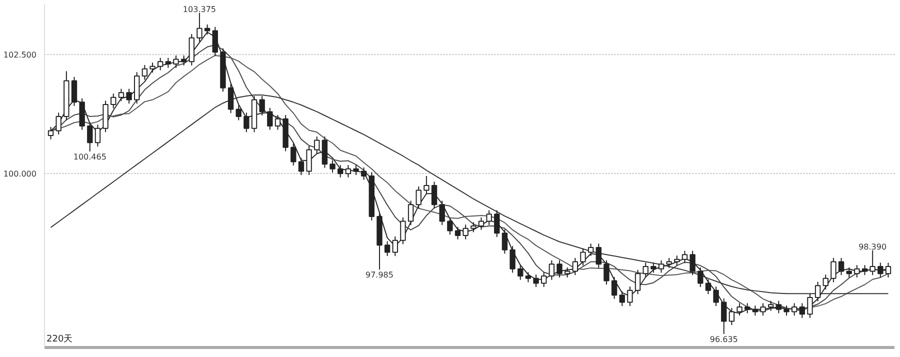 This screenshot has height=357, width=900. I want to click on y-tick-label: 100.000, so click(20, 174).